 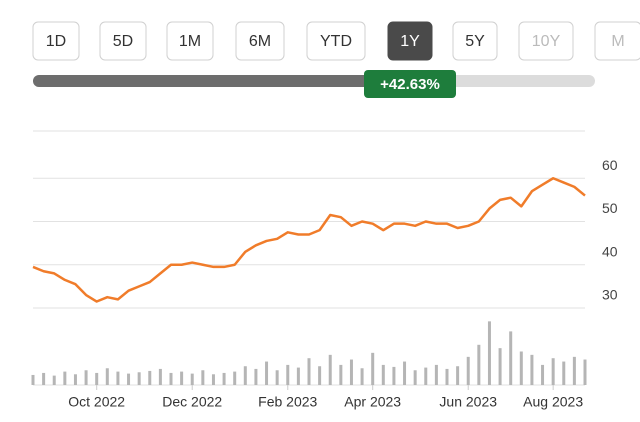 What do you see at coordinates (287, 402) in the screenshot?
I see `x-tick-label: Feb 2023` at bounding box center [287, 402].